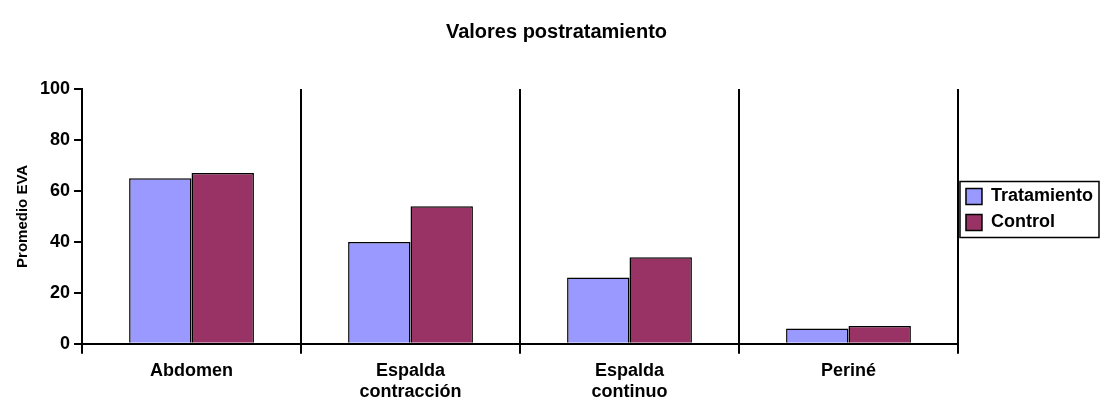  What do you see at coordinates (60, 189) in the screenshot?
I see `y-tick-label: 60` at bounding box center [60, 189].